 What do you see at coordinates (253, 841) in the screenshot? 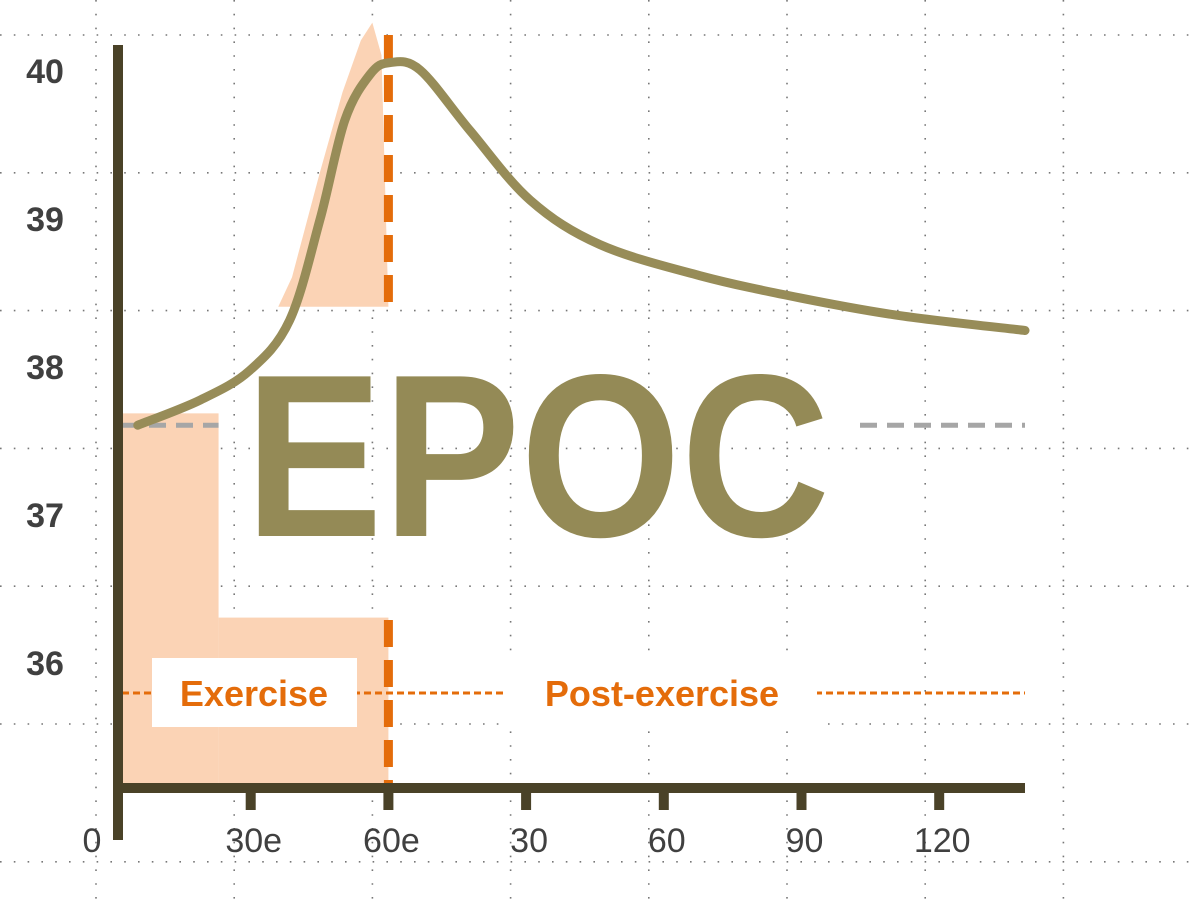
I see `x-tick-label: 30e` at bounding box center [253, 841].